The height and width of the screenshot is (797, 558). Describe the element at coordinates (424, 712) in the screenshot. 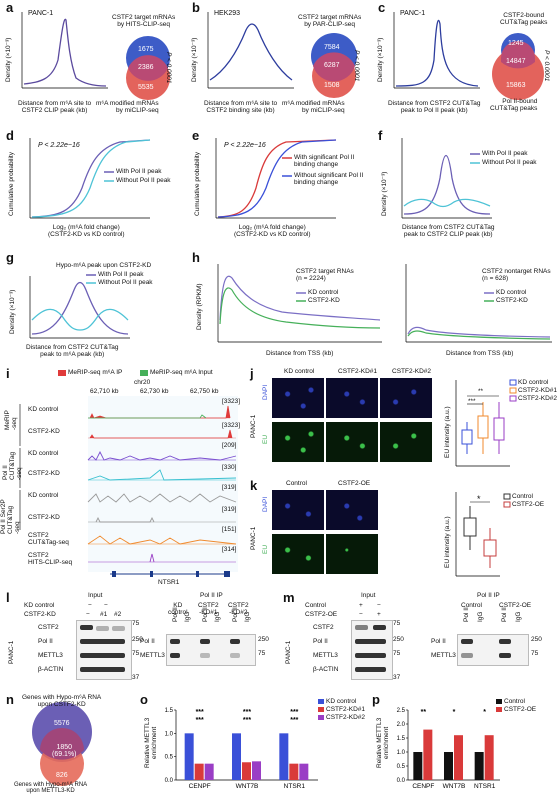

I see `significance-mark: **` at that location.